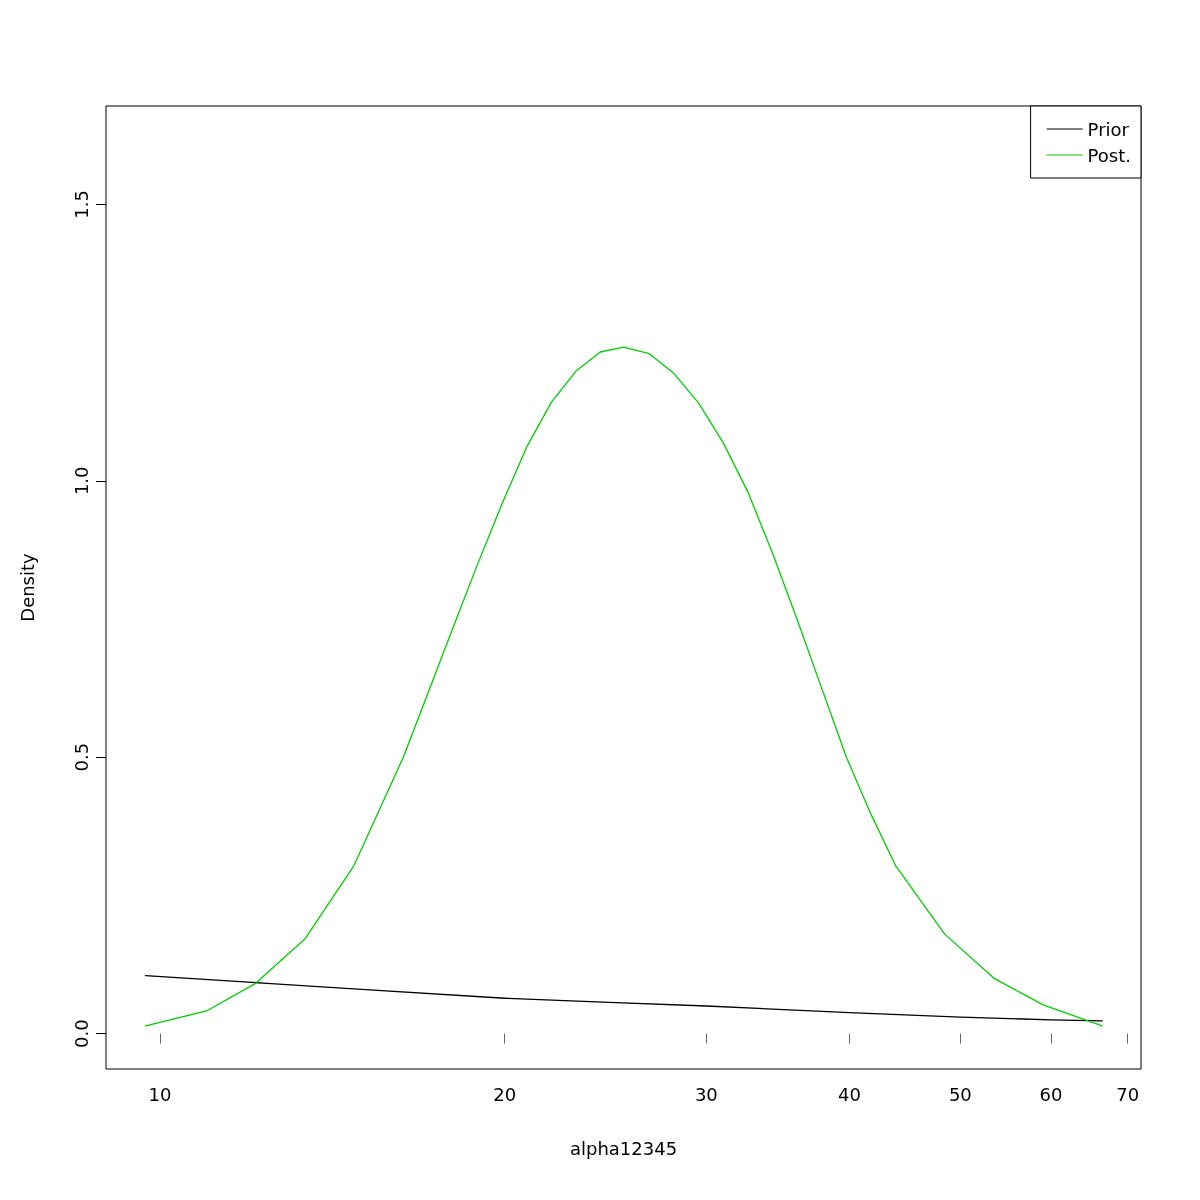  Describe the element at coordinates (1051, 1094) in the screenshot. I see `x-tick-label: 60` at that location.